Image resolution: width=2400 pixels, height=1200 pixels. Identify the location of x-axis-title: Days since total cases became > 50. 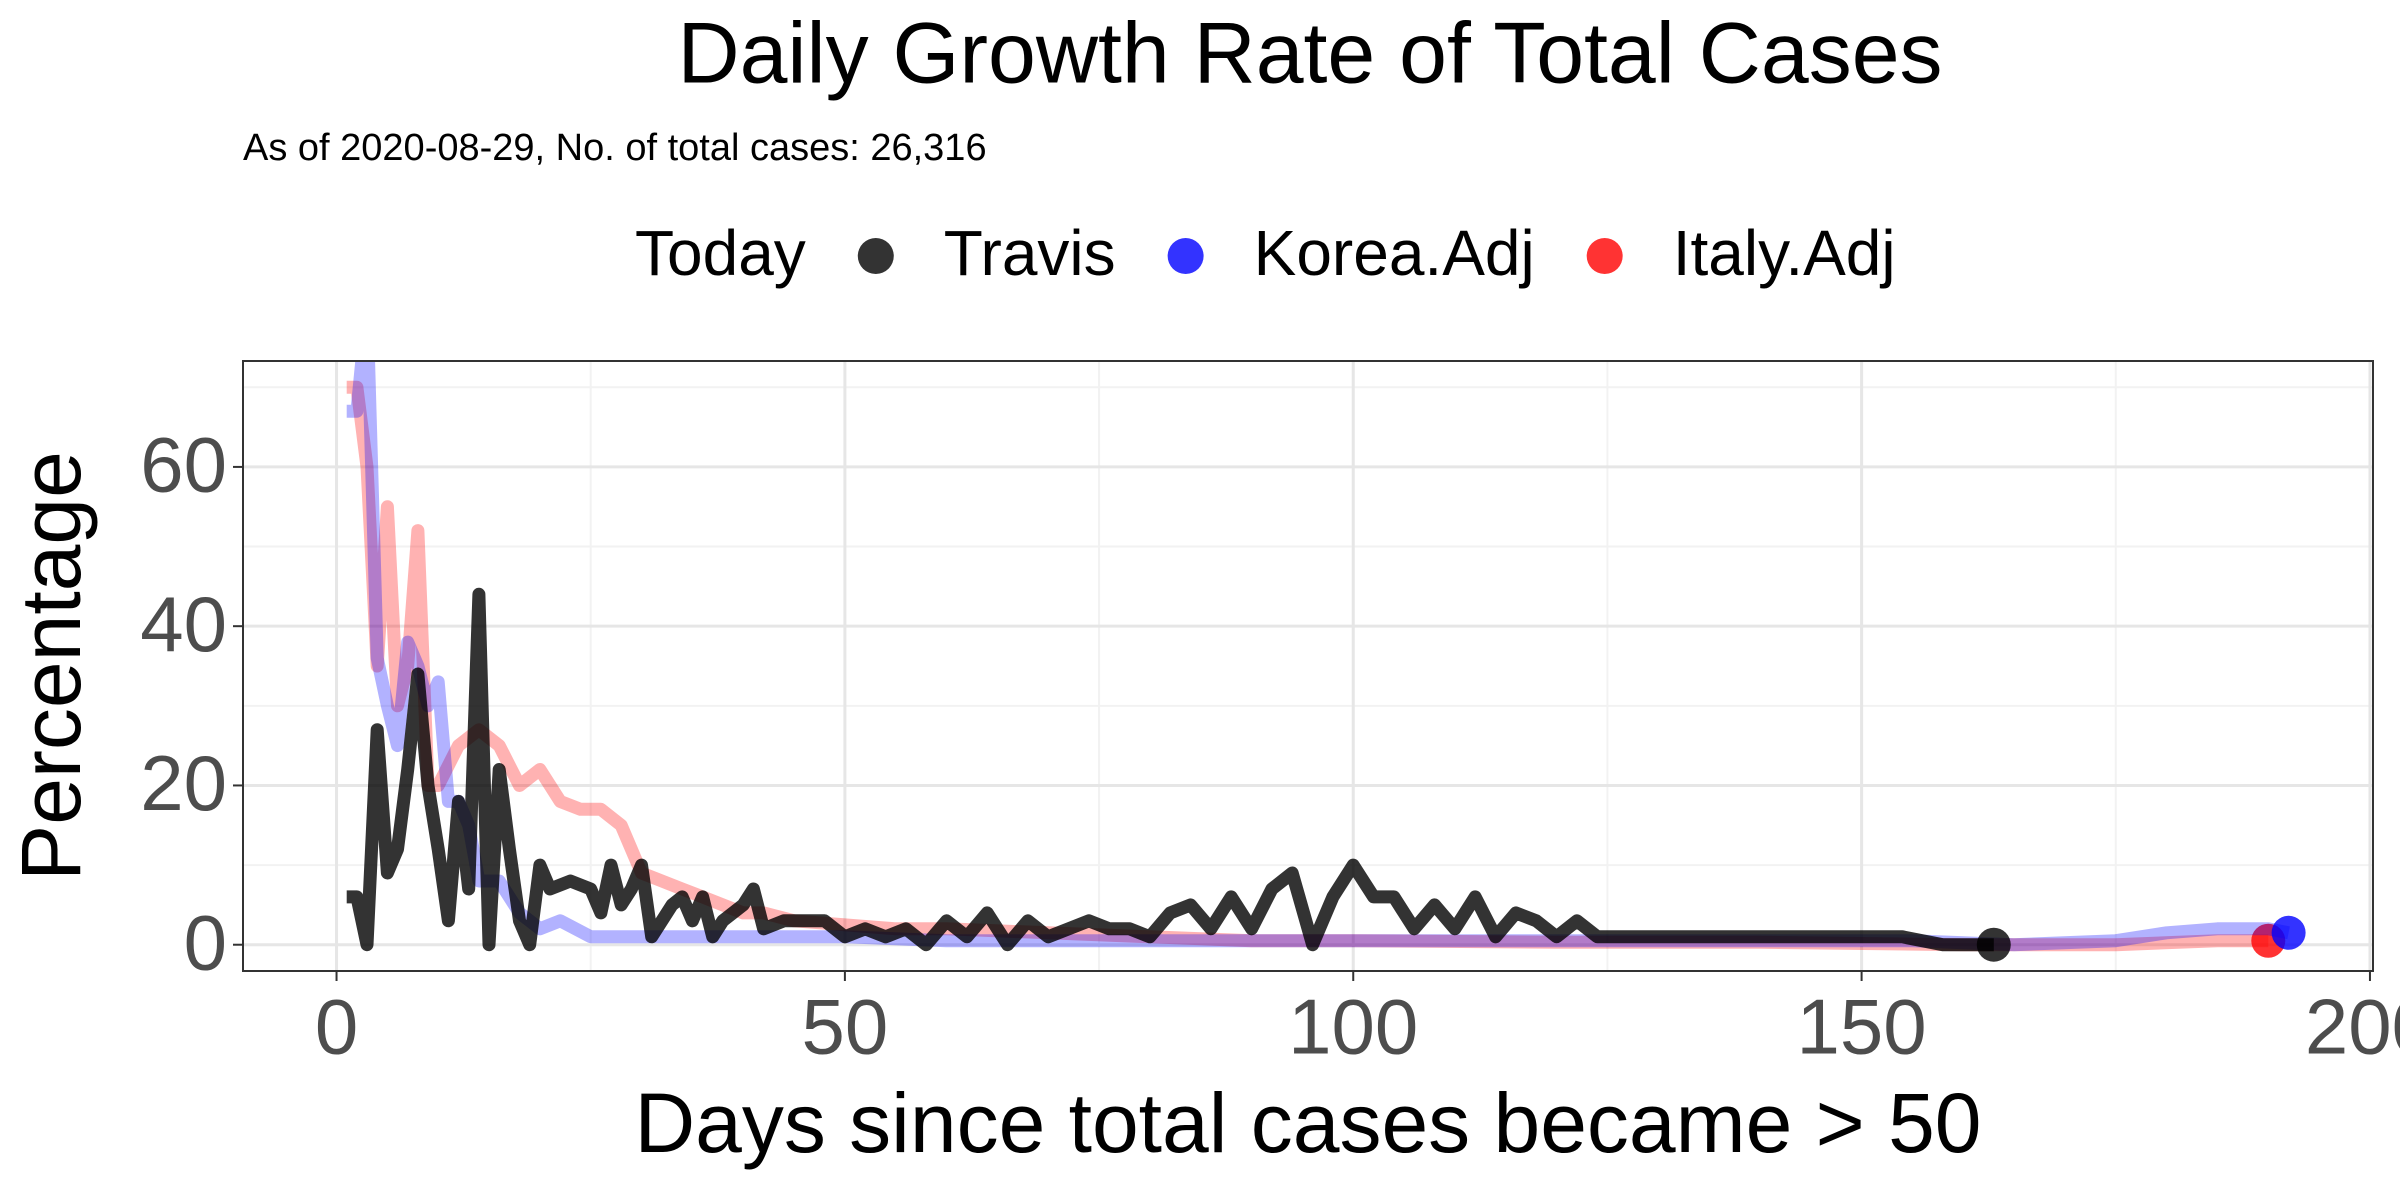
(1307, 1123).